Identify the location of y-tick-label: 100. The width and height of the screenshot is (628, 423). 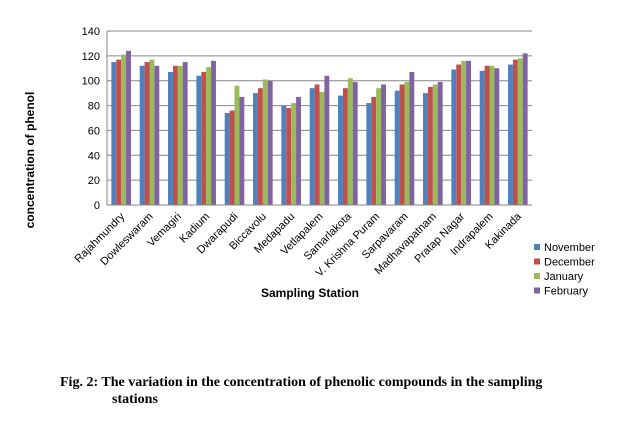
(91, 82).